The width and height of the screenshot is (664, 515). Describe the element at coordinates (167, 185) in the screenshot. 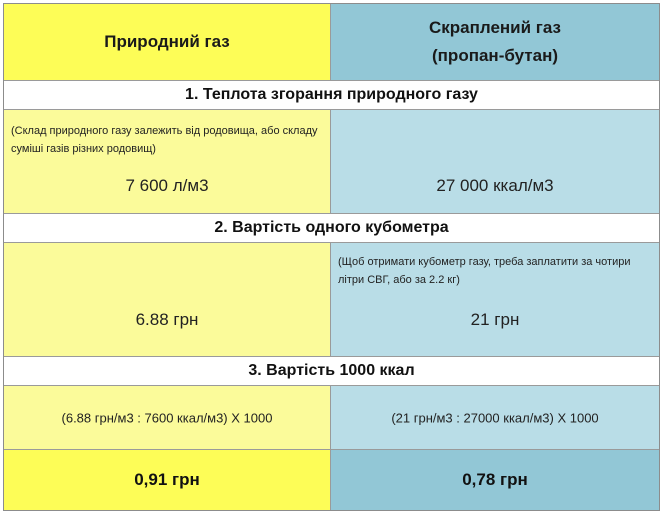

I see `section1-left-value: 7 600 л/м3` at that location.